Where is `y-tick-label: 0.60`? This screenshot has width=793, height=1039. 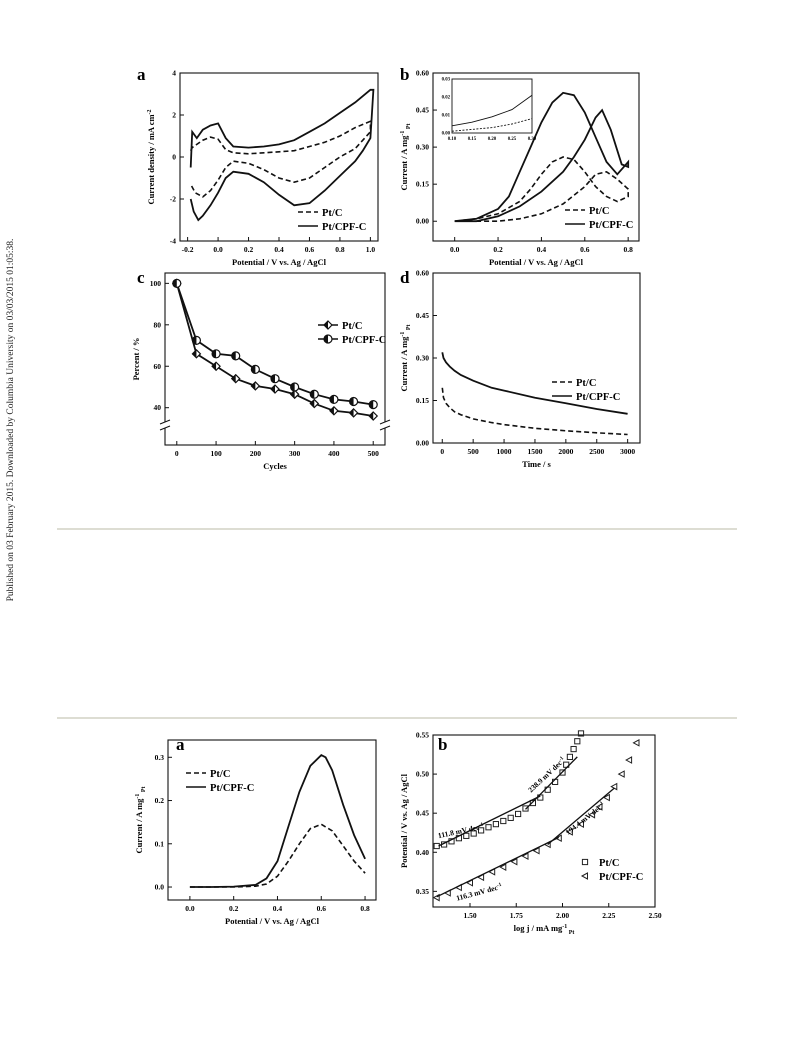 y-tick-label: 0.60 is located at coordinates (422, 273).